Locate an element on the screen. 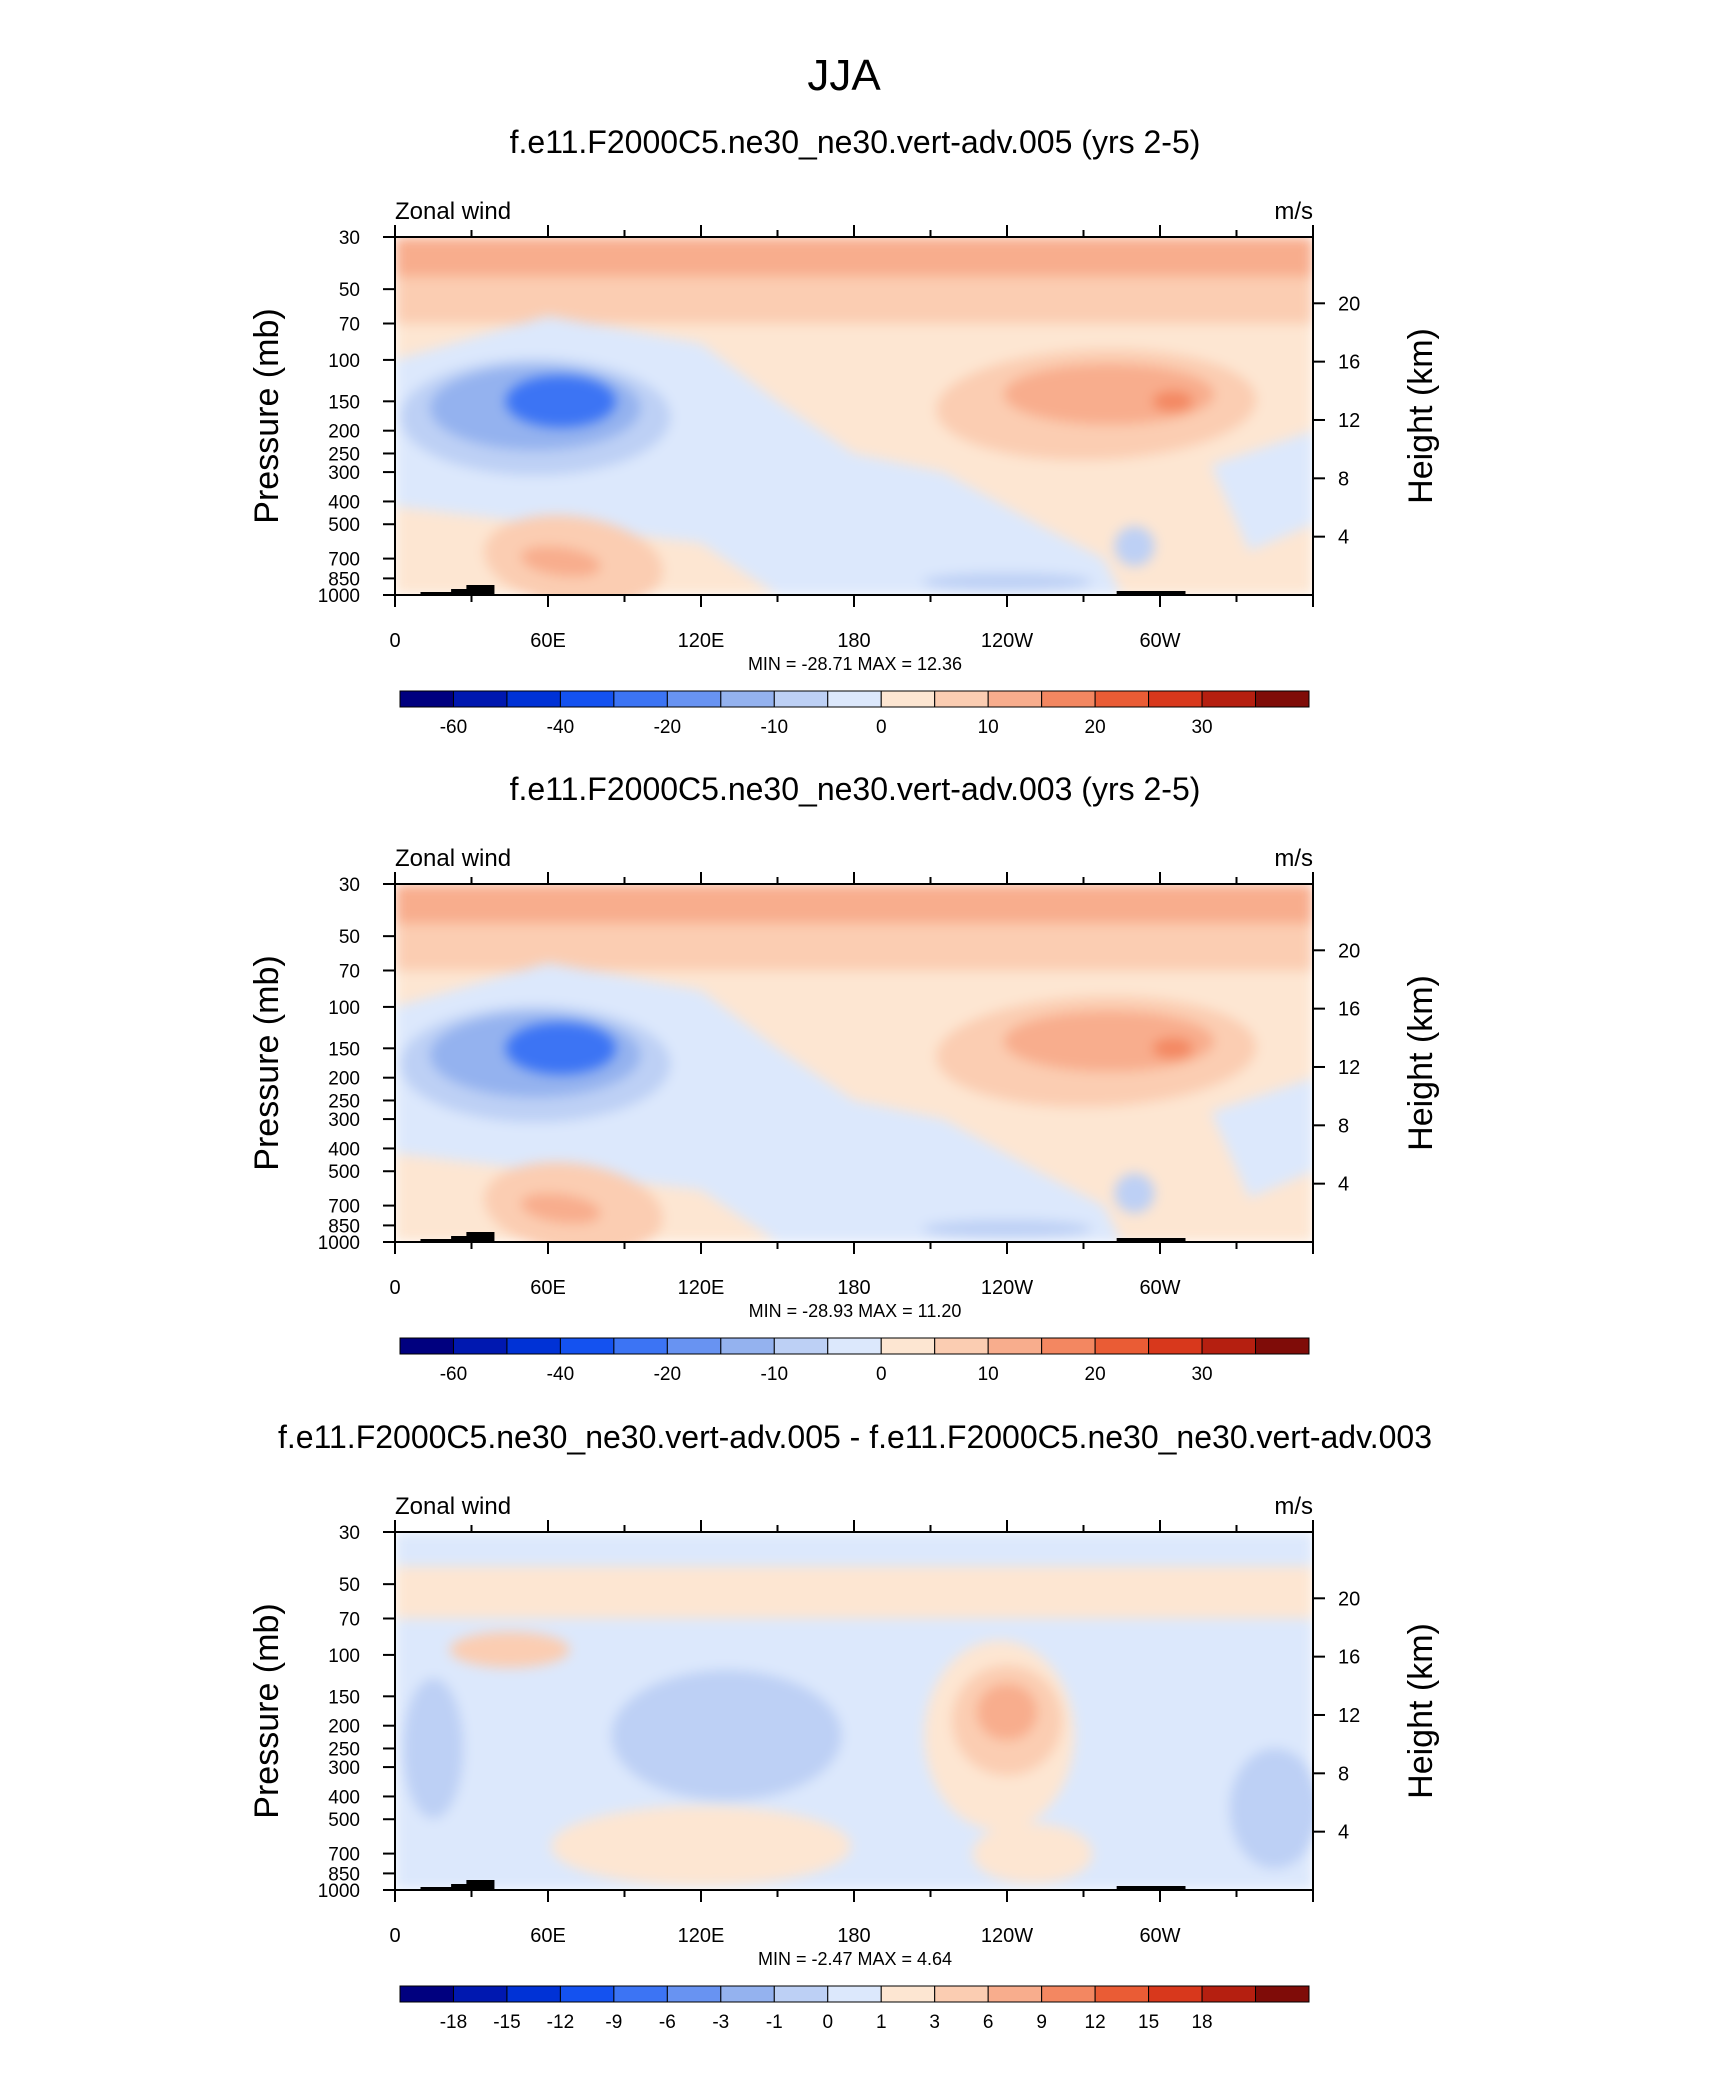 This screenshot has width=1710, height=2074. colorbar-label: 12 is located at coordinates (1095, 2022).